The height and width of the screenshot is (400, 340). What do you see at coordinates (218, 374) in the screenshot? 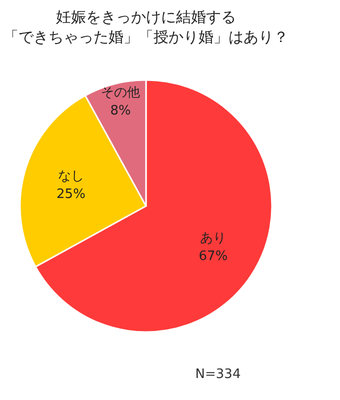
I see `text: N=334` at bounding box center [218, 374].